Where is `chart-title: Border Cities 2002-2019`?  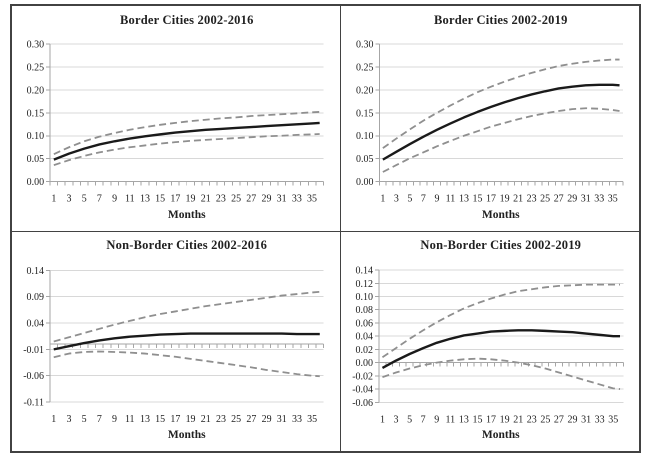
chart-title: Border Cities 2002-2019 is located at coordinates (501, 19).